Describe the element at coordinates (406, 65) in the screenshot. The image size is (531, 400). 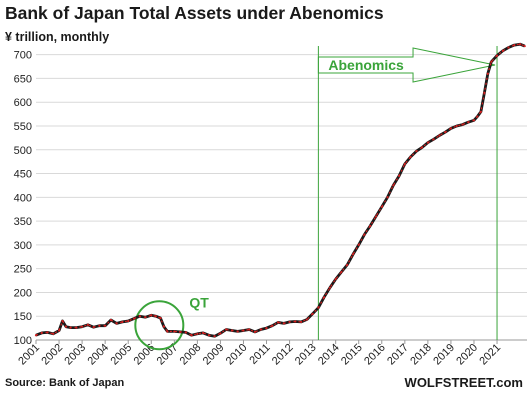
I see `abenomics-arrow` at that location.